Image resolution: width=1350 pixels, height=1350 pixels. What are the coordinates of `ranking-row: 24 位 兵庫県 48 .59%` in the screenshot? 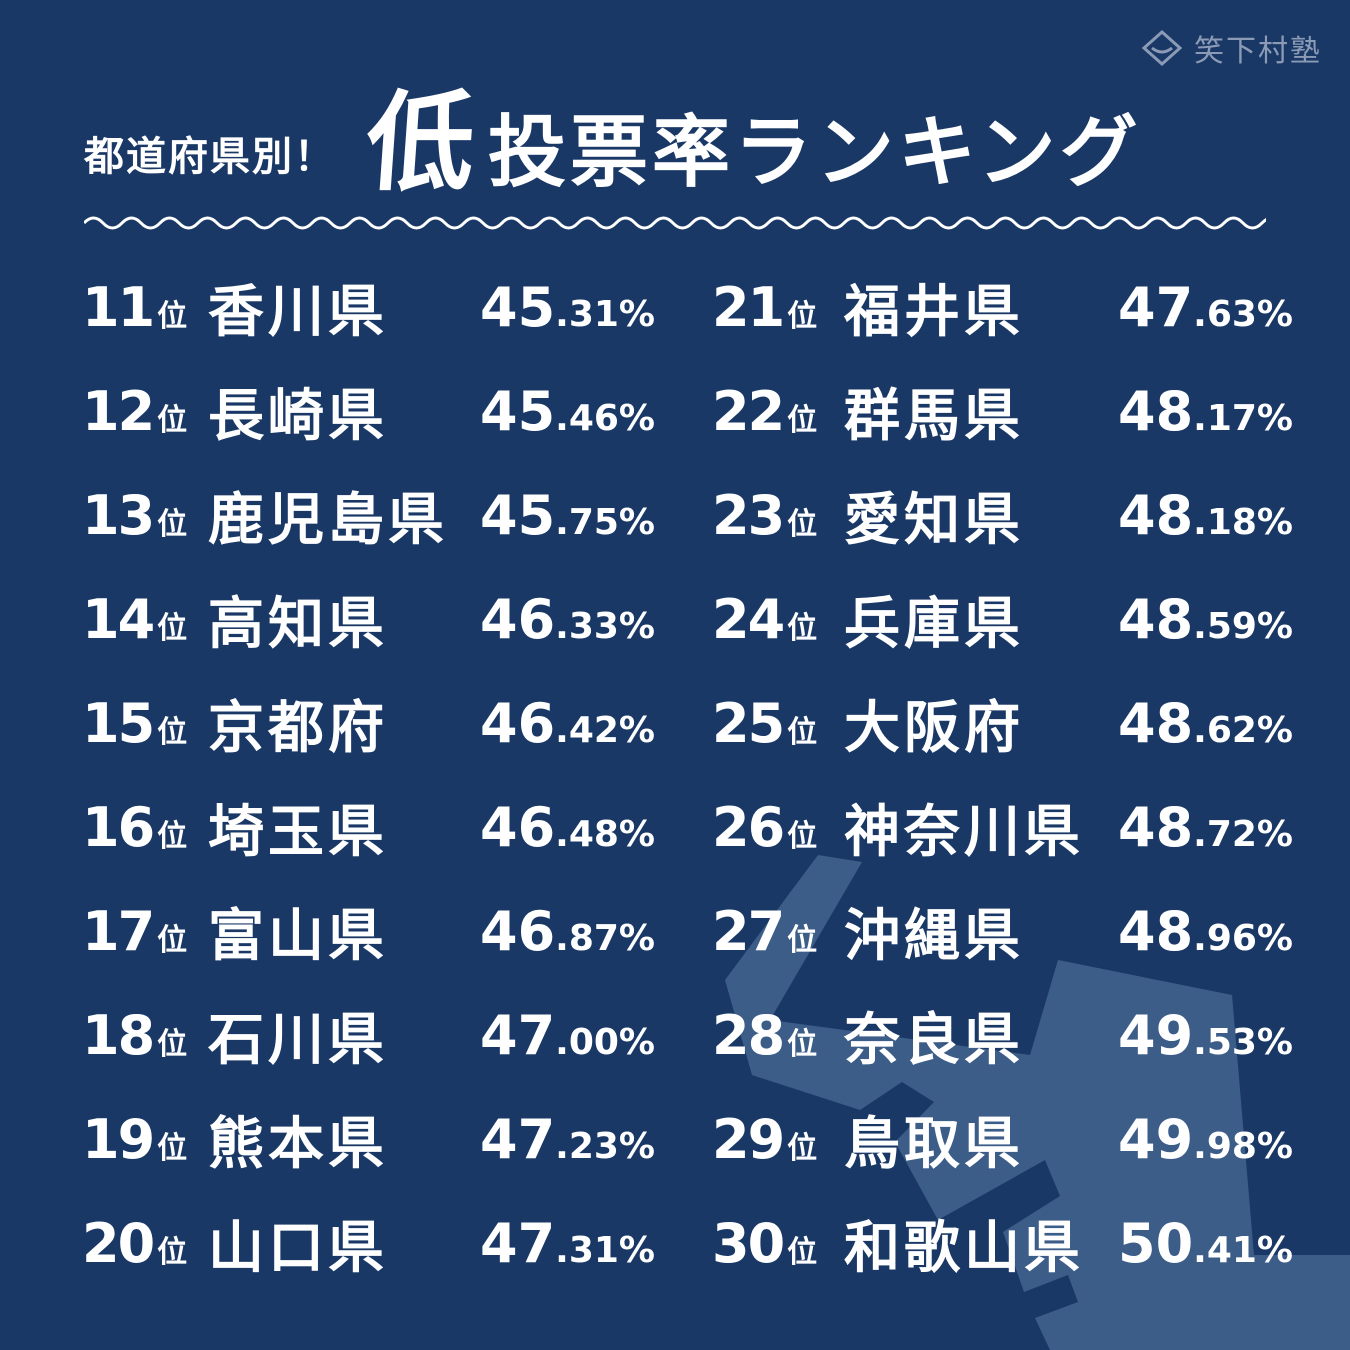 It's located at (1012, 619).